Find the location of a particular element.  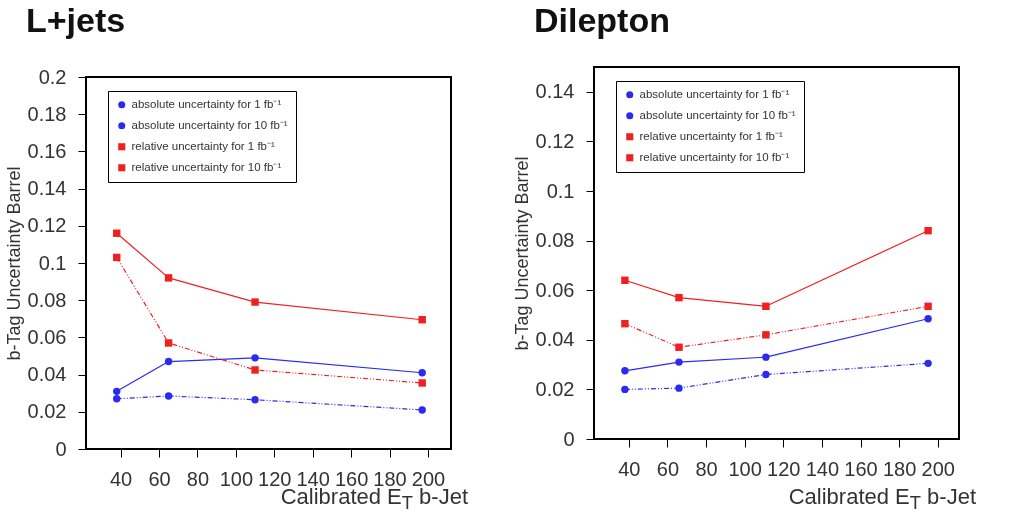

chart-title: Dilepton is located at coordinates (602, 20).